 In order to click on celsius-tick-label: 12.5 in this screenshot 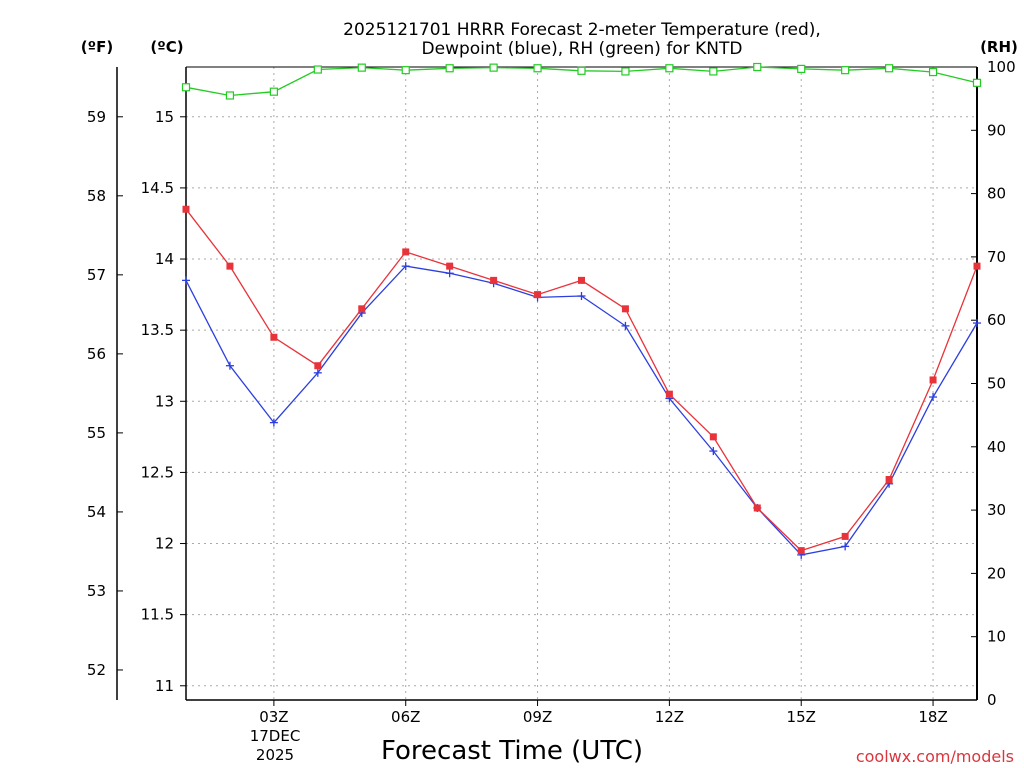, I will do `click(157, 472)`.